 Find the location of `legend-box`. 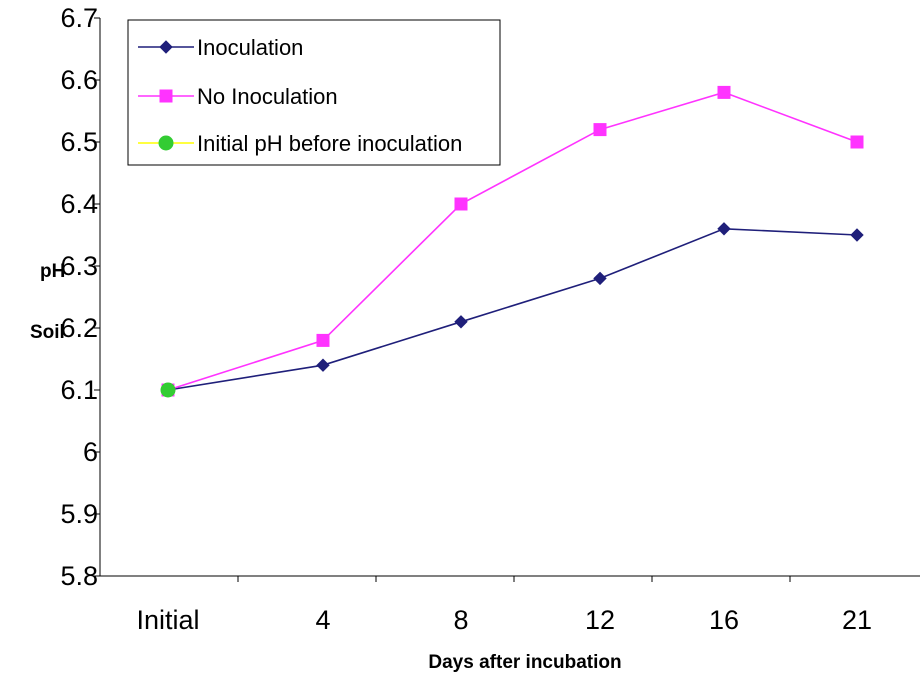

legend-box is located at coordinates (314, 92).